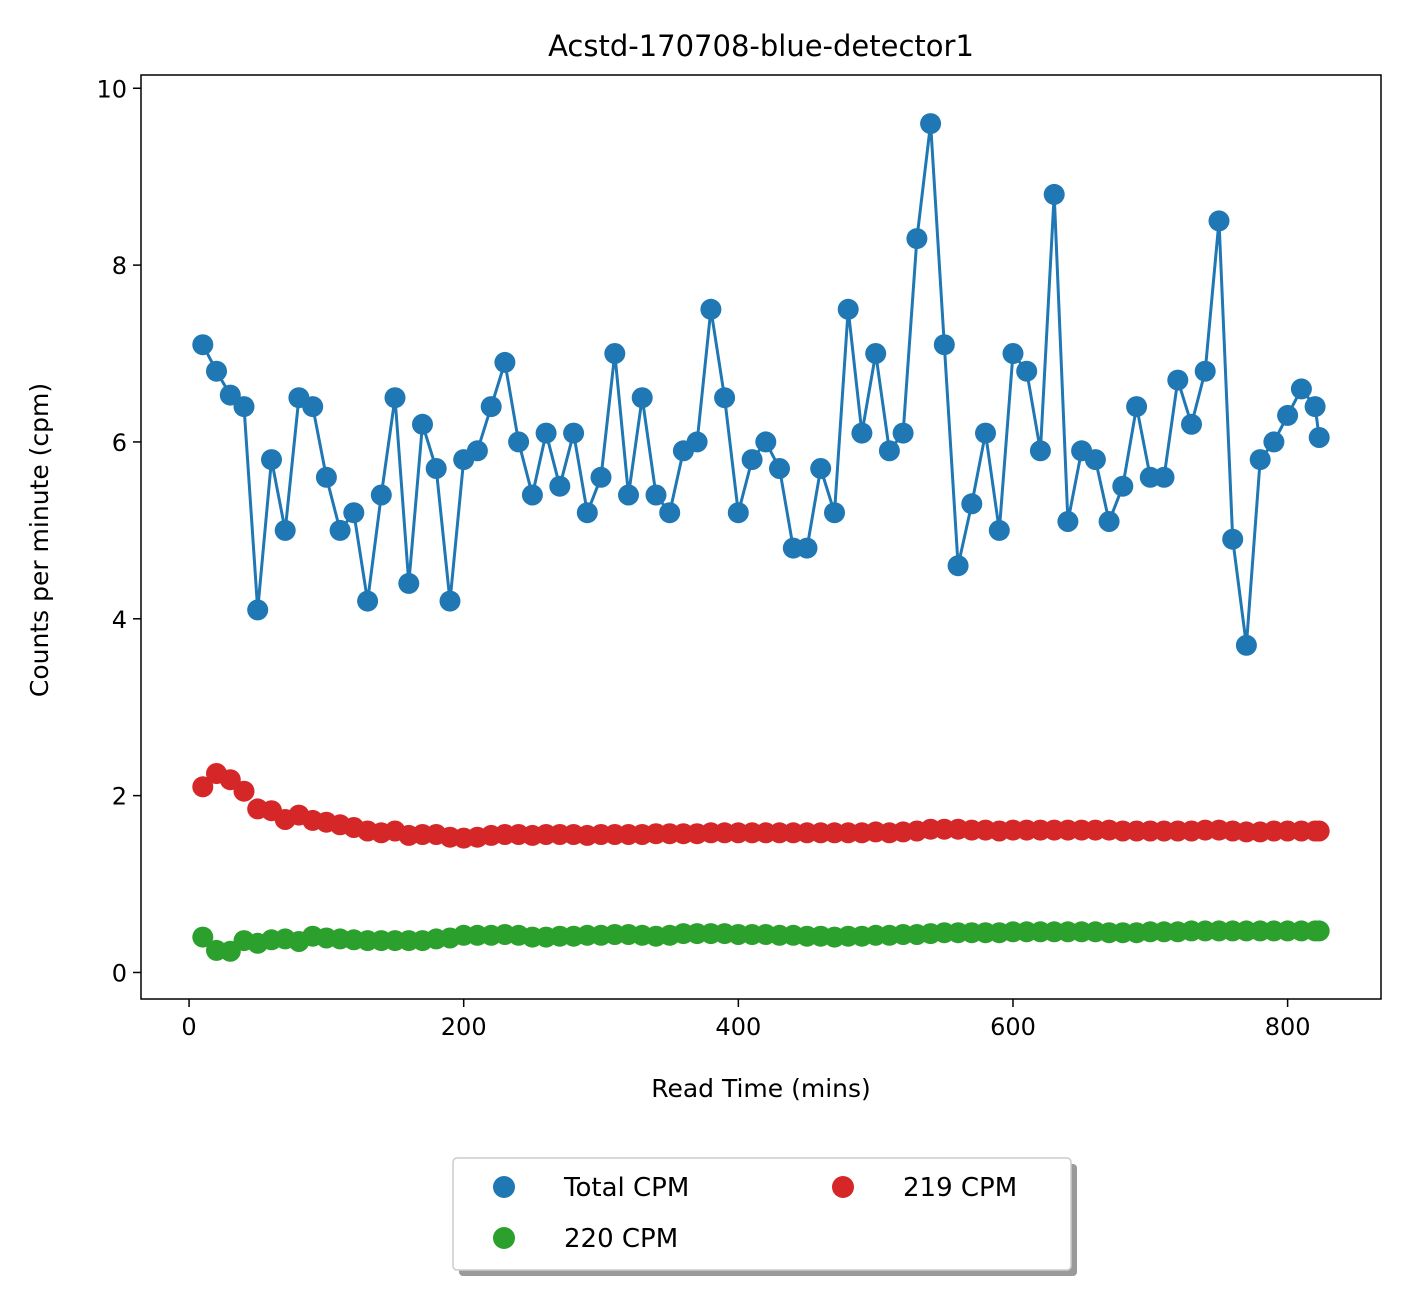  What do you see at coordinates (464, 1027) in the screenshot?
I see `x-tick-label: 200` at bounding box center [464, 1027].